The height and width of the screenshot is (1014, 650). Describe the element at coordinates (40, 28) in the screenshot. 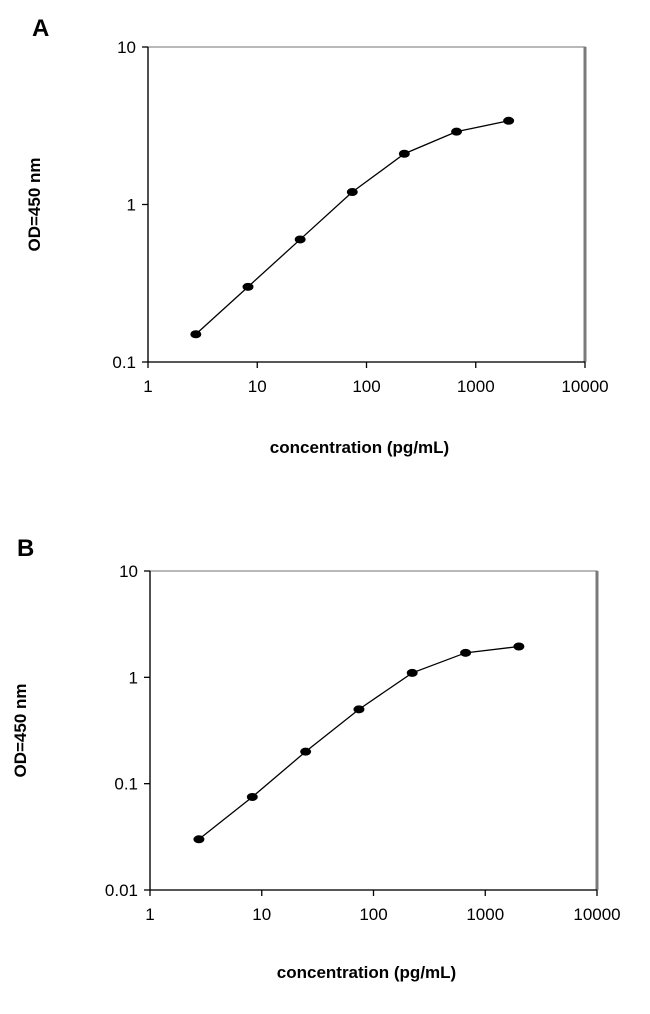

I see `panel-label: A` at that location.